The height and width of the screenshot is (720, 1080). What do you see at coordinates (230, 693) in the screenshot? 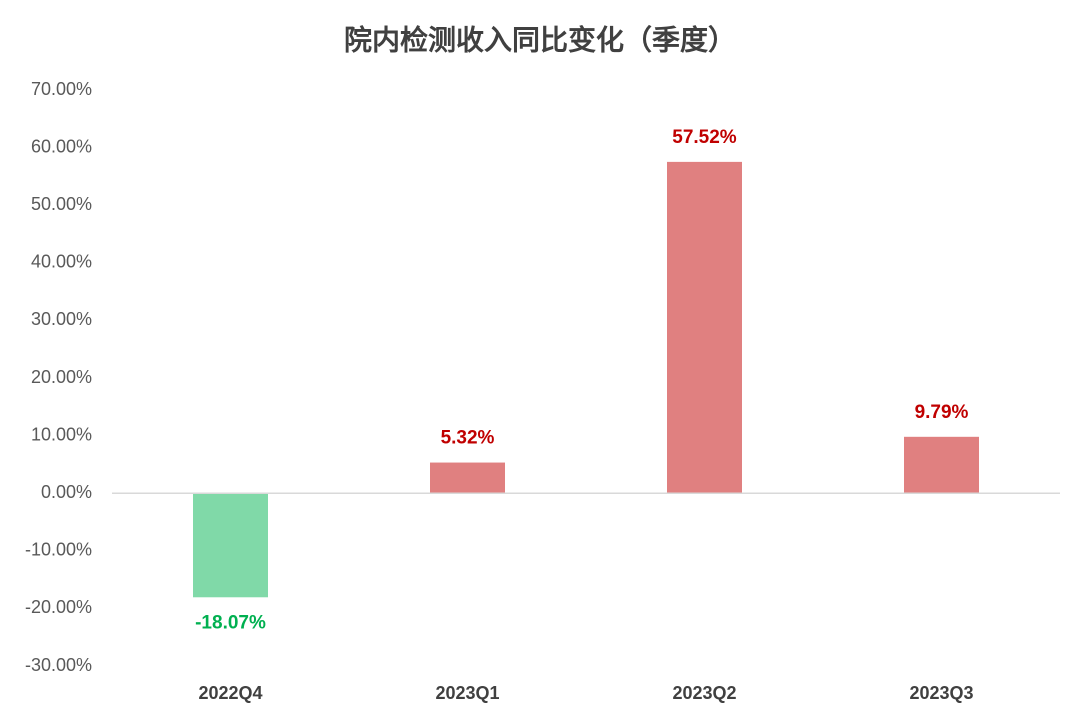
I see `x-tick-label: 2022Q4` at bounding box center [230, 693].